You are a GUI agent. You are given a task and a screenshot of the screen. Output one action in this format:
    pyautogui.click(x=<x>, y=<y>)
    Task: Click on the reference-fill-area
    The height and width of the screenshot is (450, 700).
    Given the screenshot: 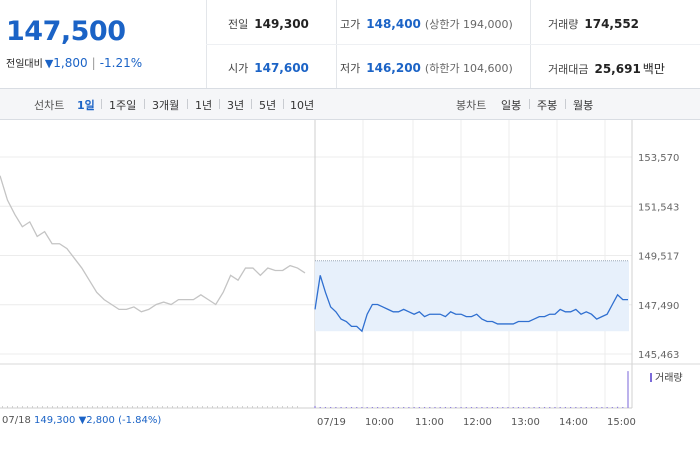 What is the action you would take?
    pyautogui.click(x=472, y=296)
    